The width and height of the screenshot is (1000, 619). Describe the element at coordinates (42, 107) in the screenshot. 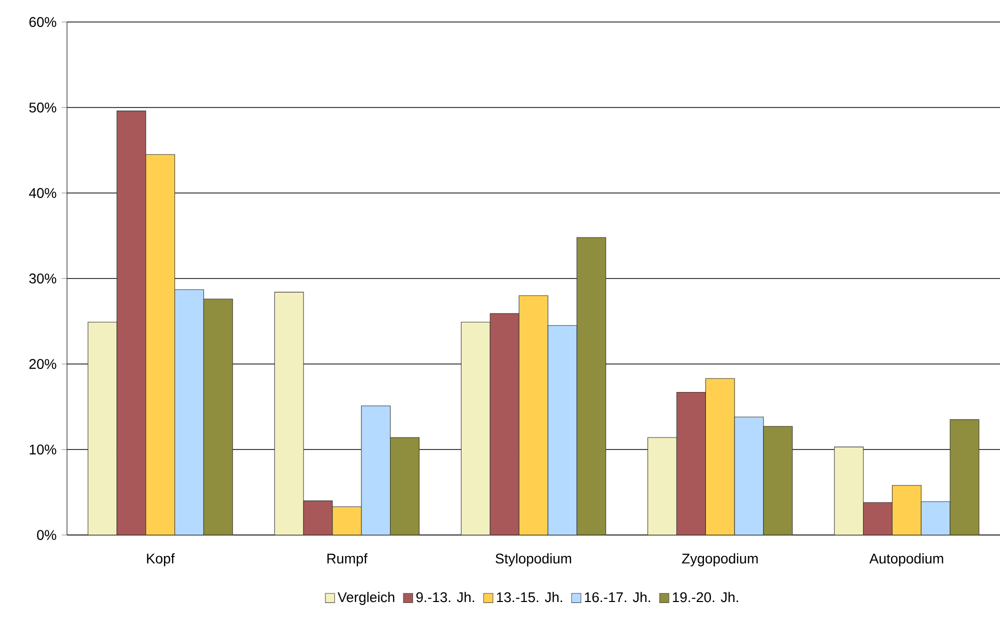

I see `y-tick-label: 50%` at that location.